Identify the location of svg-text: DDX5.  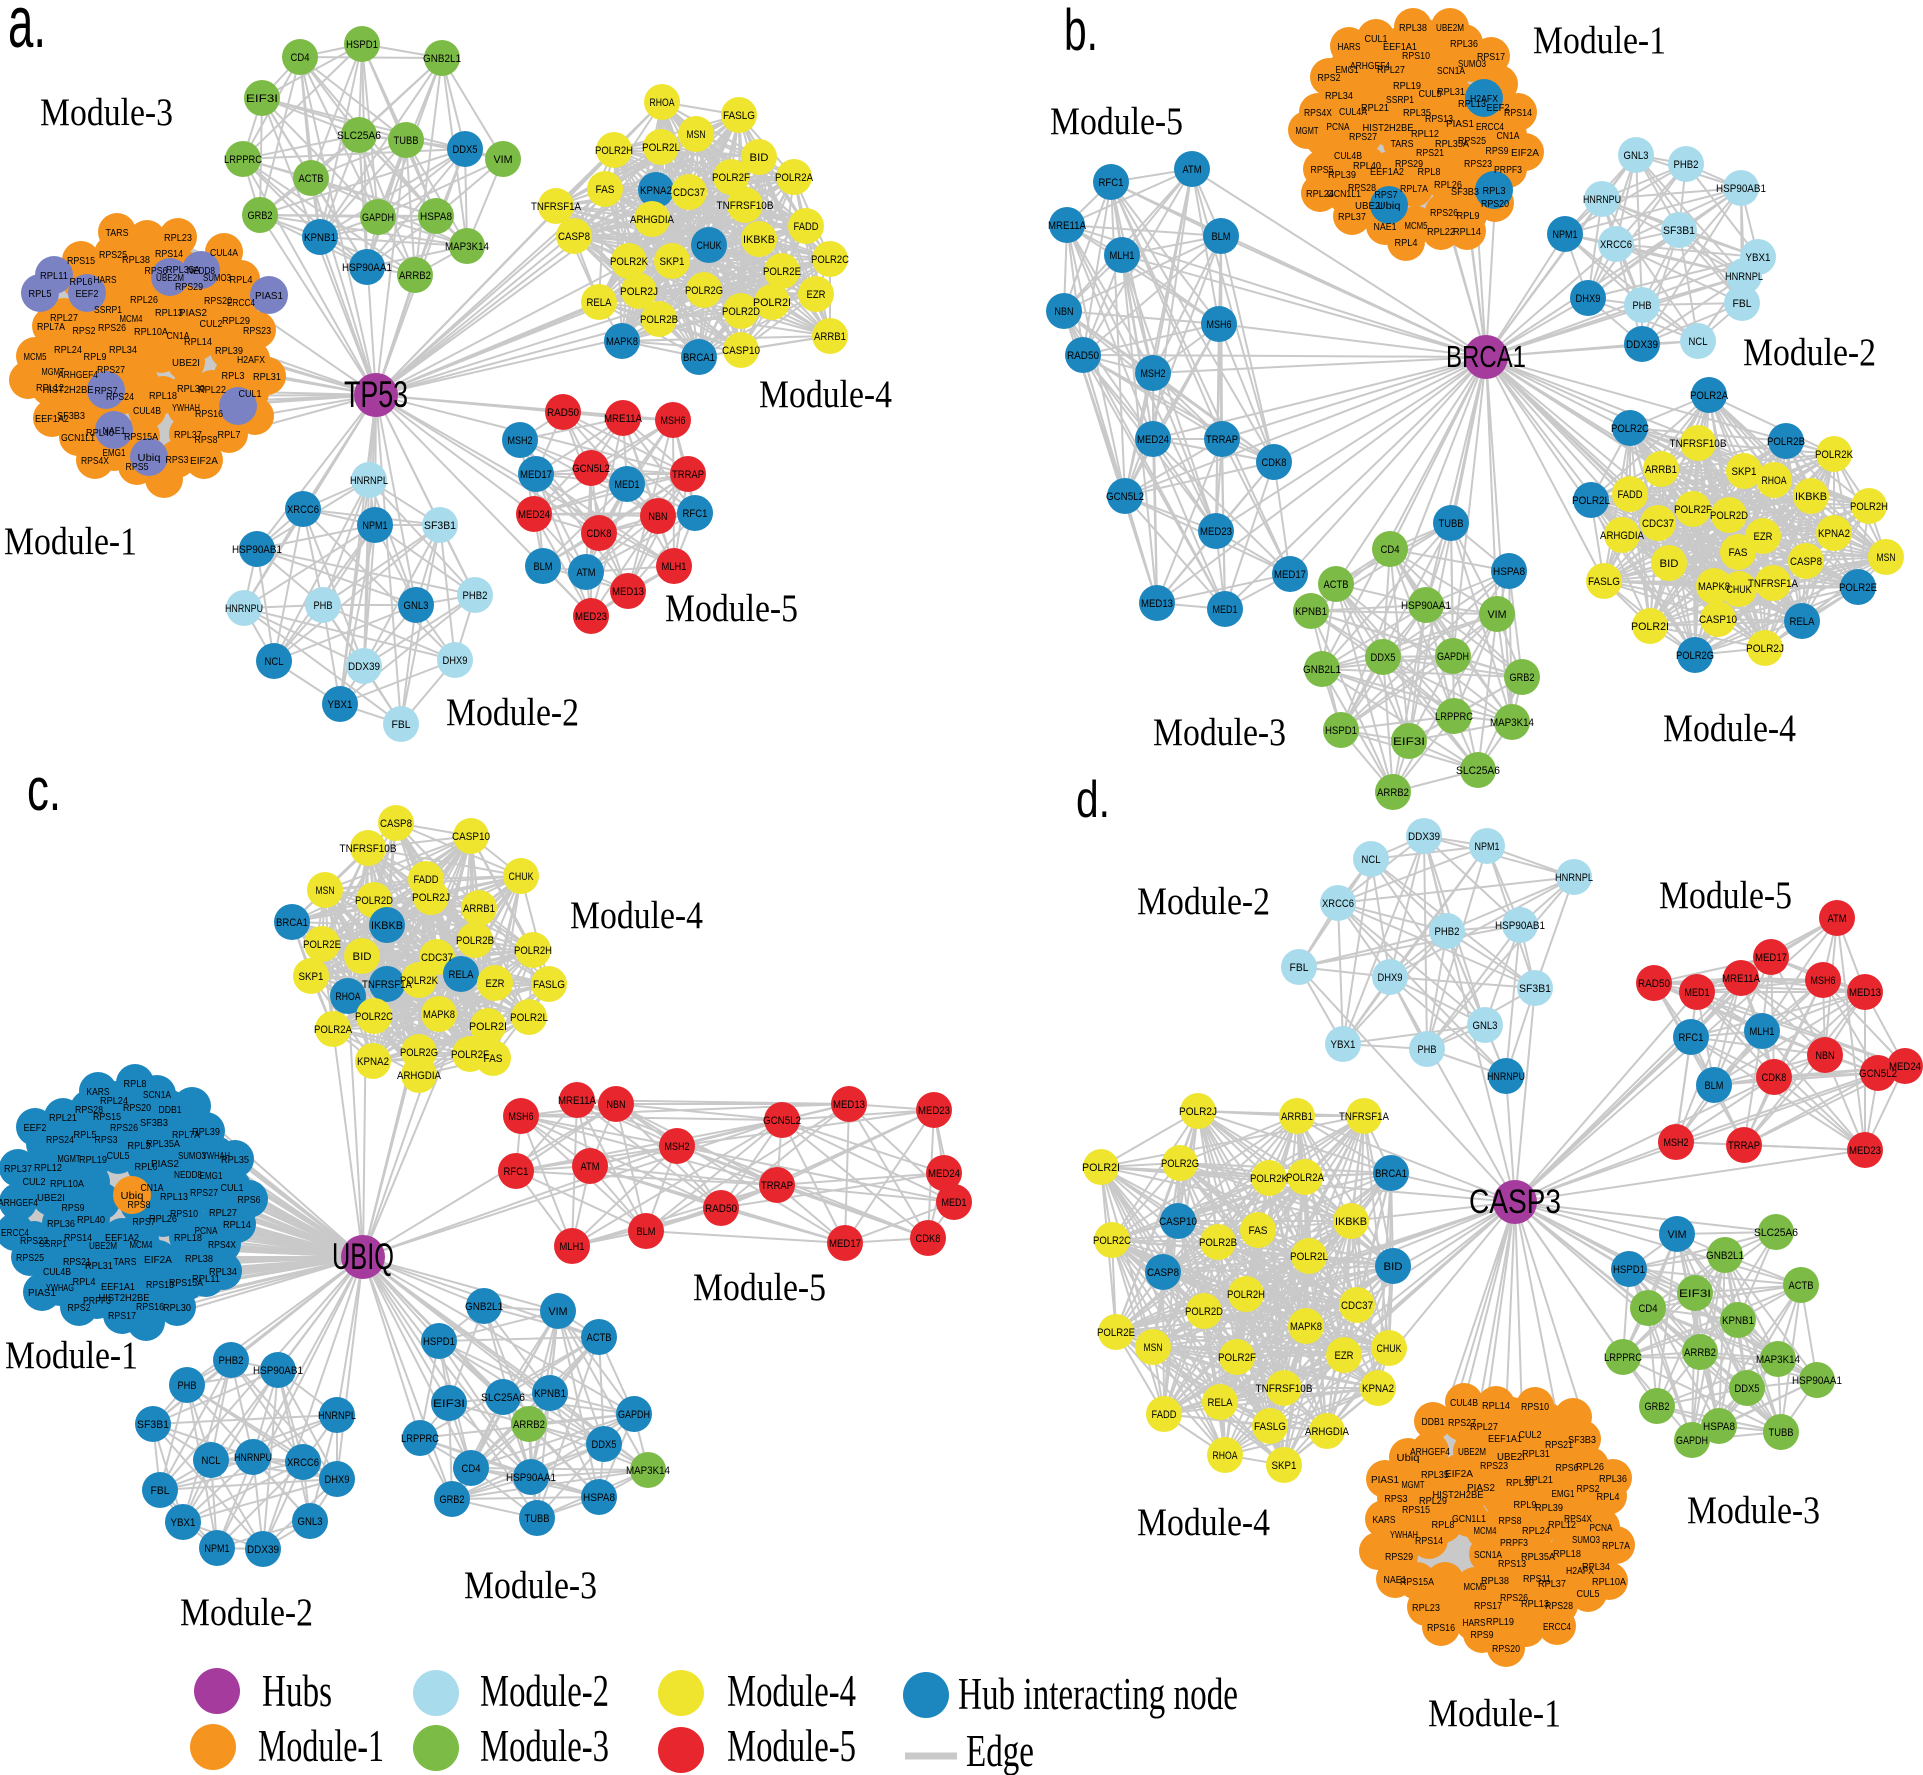
(1383, 658).